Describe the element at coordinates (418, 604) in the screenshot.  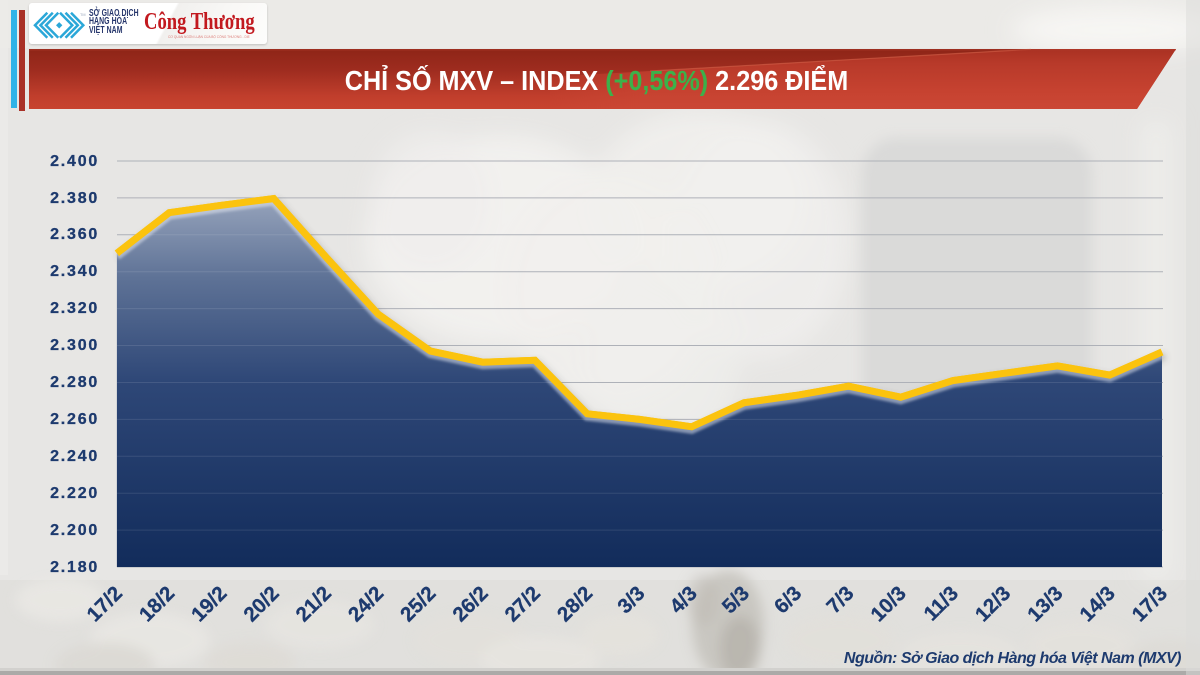
I see `svg-text: 25/2` at that location.